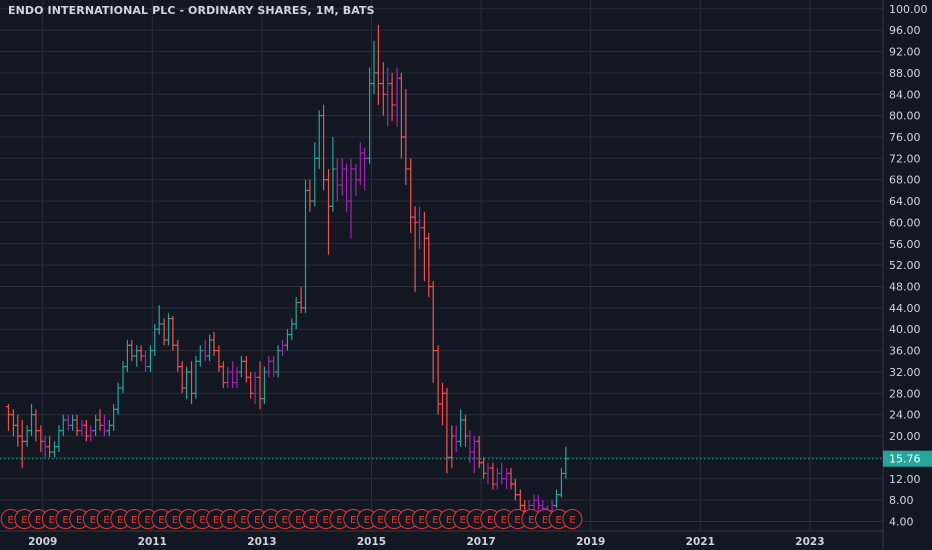  What do you see at coordinates (905, 158) in the screenshot?
I see `y-tick-label: 72.00` at bounding box center [905, 158].